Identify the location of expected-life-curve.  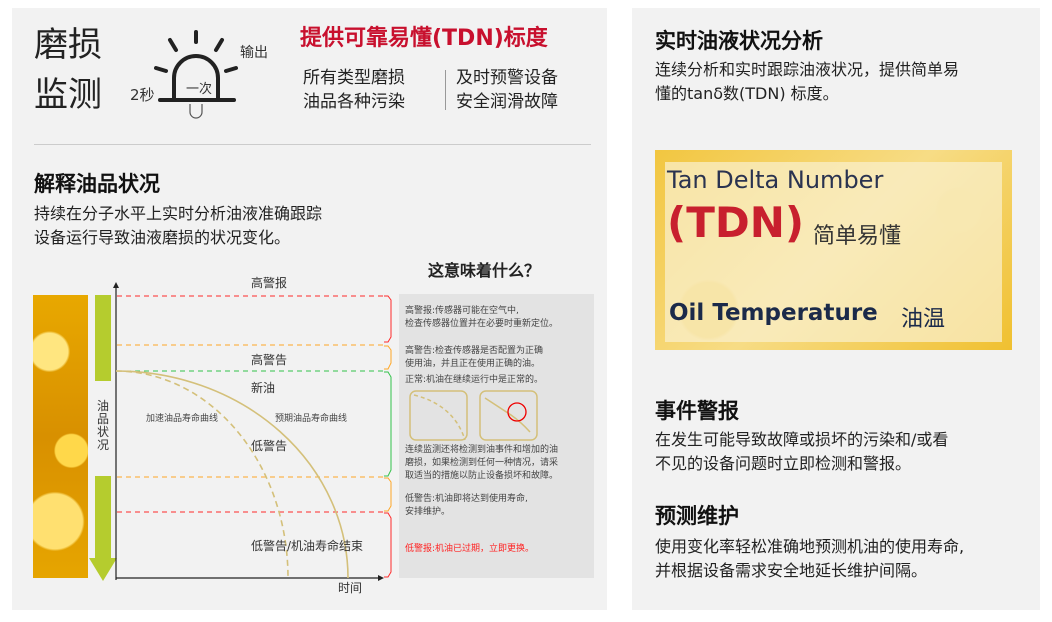
(232, 474).